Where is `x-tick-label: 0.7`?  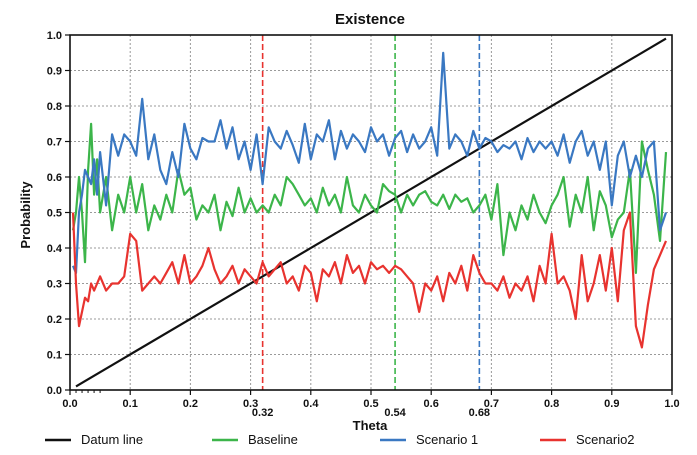
x-tick-label: 0.7 is located at coordinates (491, 404).